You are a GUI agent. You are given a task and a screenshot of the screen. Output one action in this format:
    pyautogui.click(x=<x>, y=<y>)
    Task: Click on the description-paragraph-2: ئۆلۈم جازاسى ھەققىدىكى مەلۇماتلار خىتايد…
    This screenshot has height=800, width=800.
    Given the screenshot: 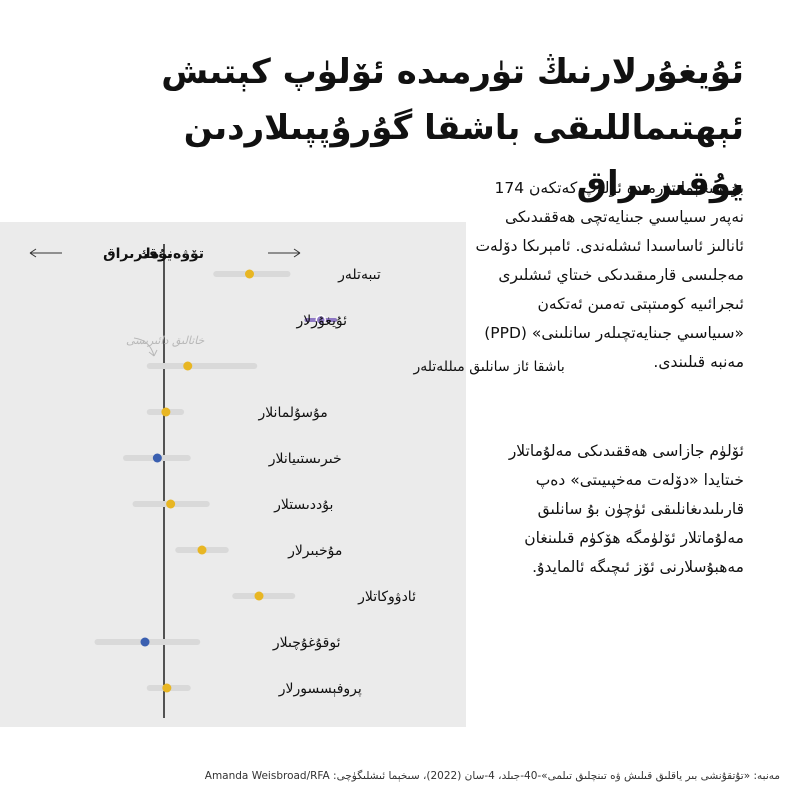 What is the action you would take?
    pyautogui.click(x=626, y=509)
    